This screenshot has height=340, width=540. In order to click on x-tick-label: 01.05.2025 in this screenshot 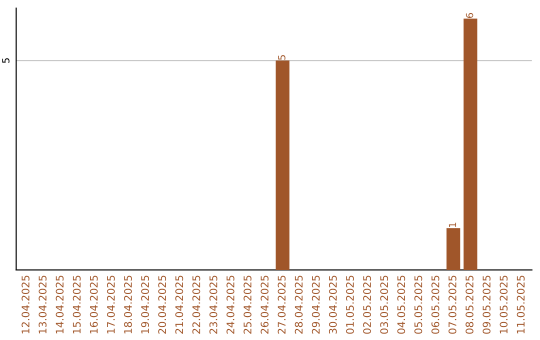, I will do `click(350, 305)`.